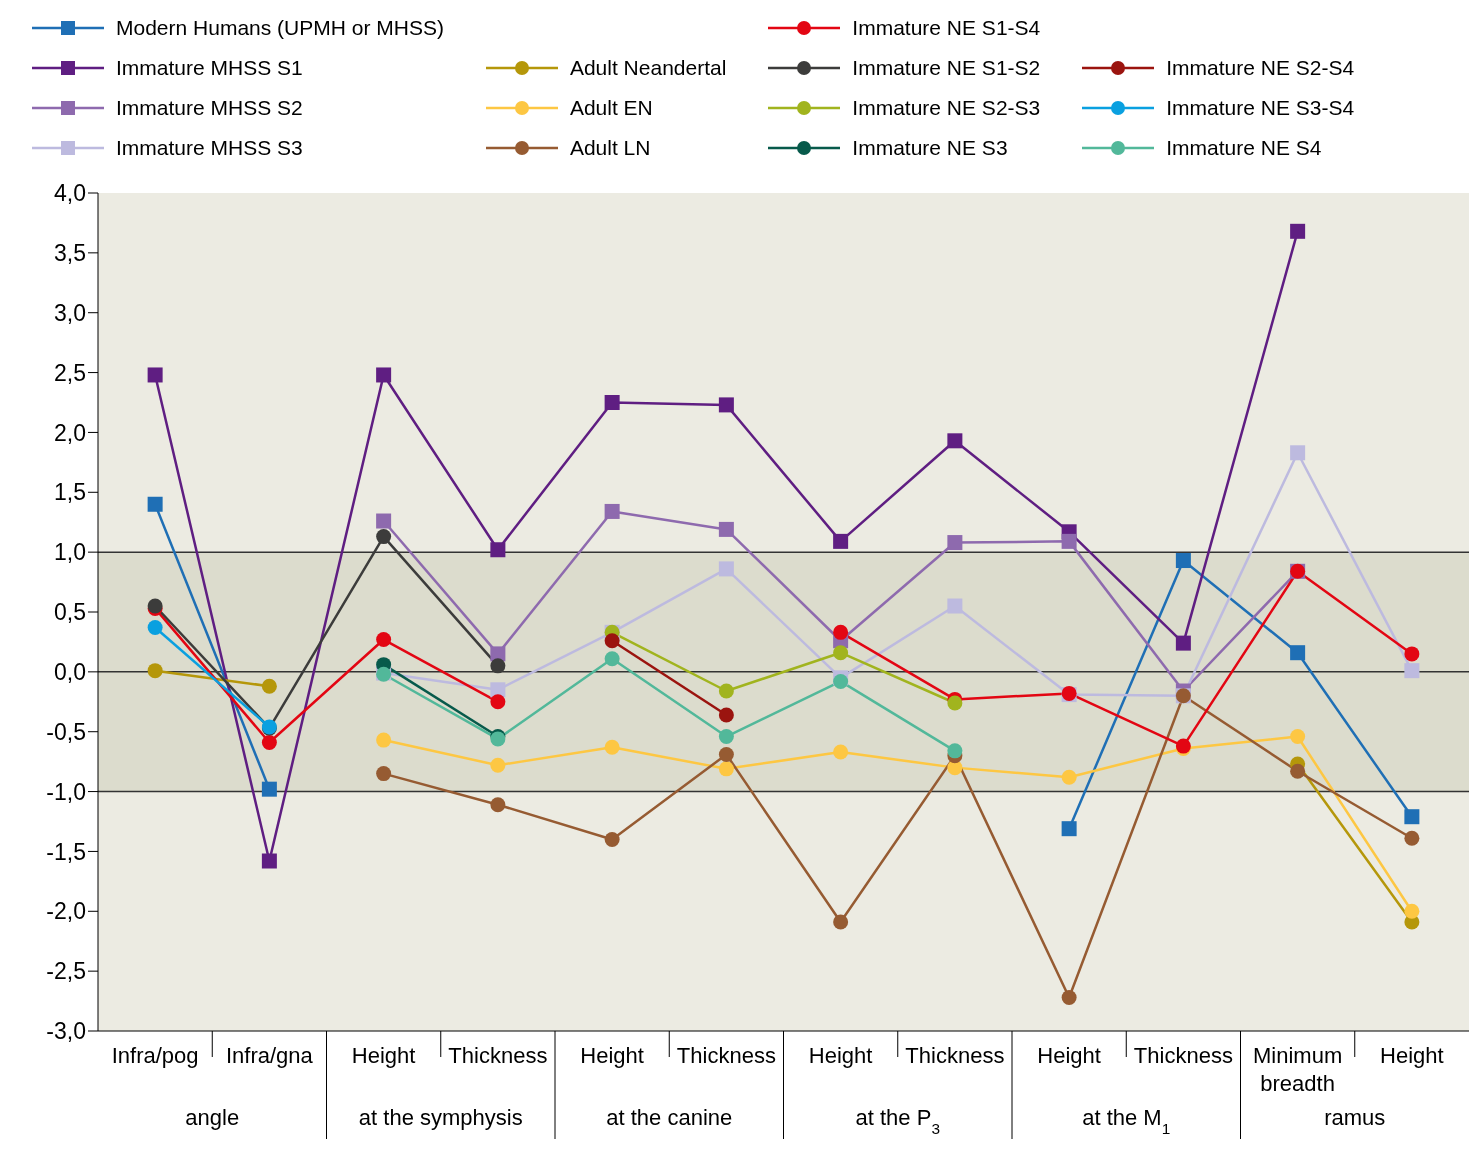  What do you see at coordinates (1126, 1121) in the screenshot?
I see `text: at the M$_{1}$` at bounding box center [1126, 1121].